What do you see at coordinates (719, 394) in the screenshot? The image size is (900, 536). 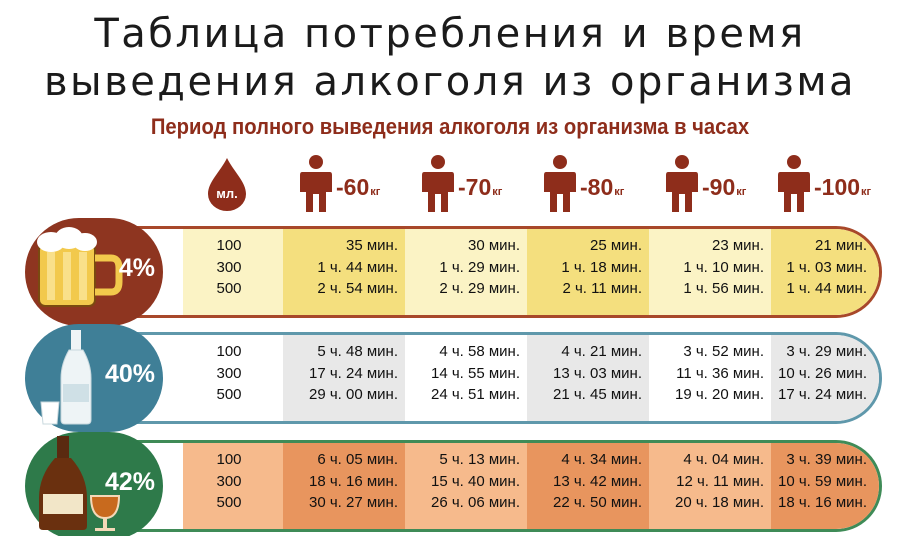 I see `time-value: 19 ч. 20 мин.` at bounding box center [719, 394].